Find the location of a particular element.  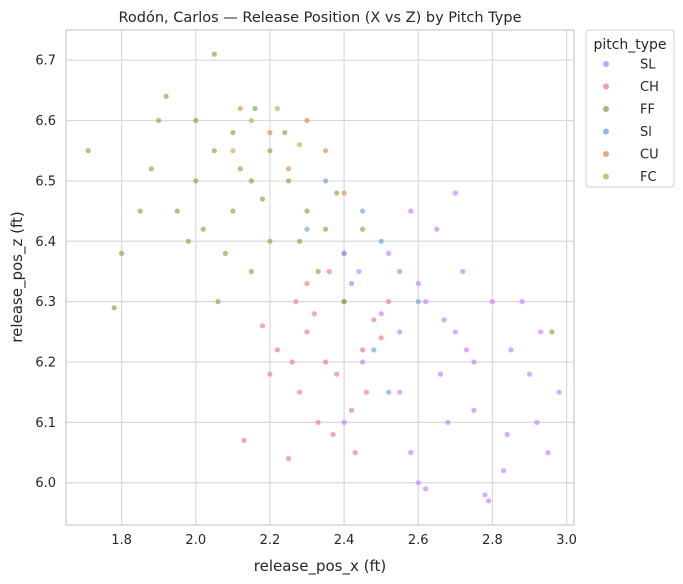

legend-entry: CH is located at coordinates (649, 87).